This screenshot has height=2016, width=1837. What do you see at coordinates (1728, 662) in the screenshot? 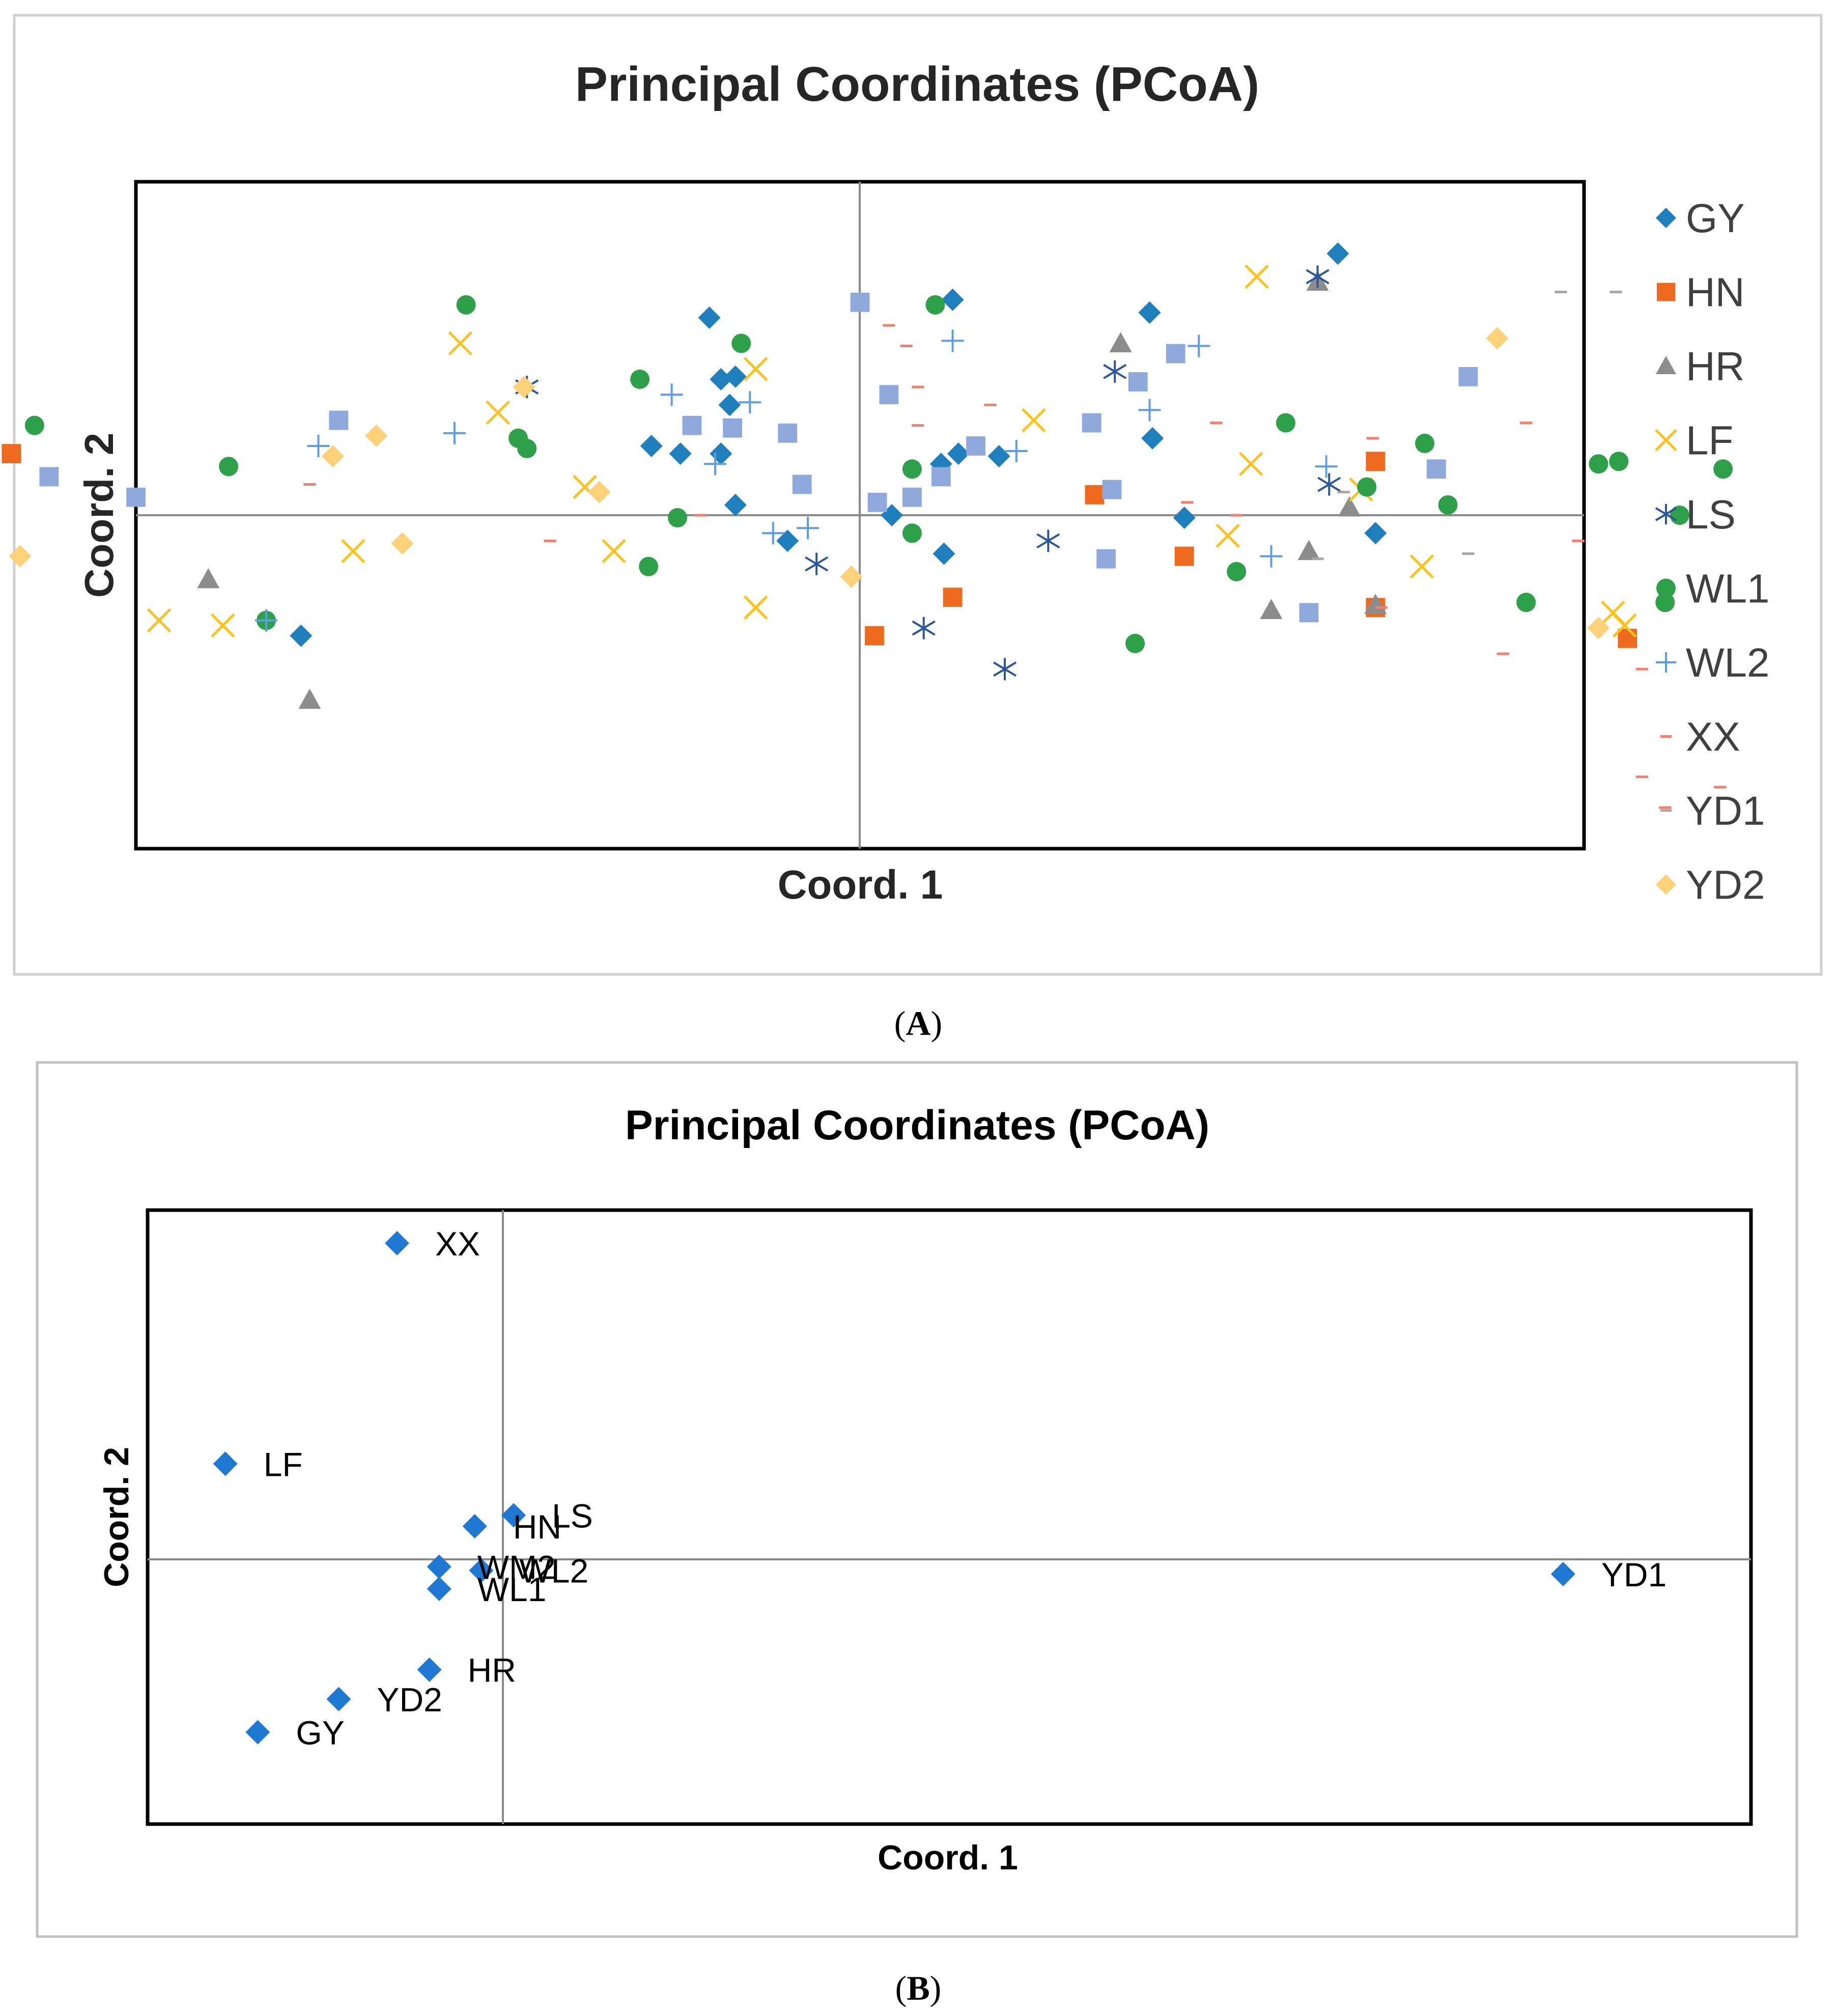
I see `legend-label-wl2: WL2` at bounding box center [1728, 662].